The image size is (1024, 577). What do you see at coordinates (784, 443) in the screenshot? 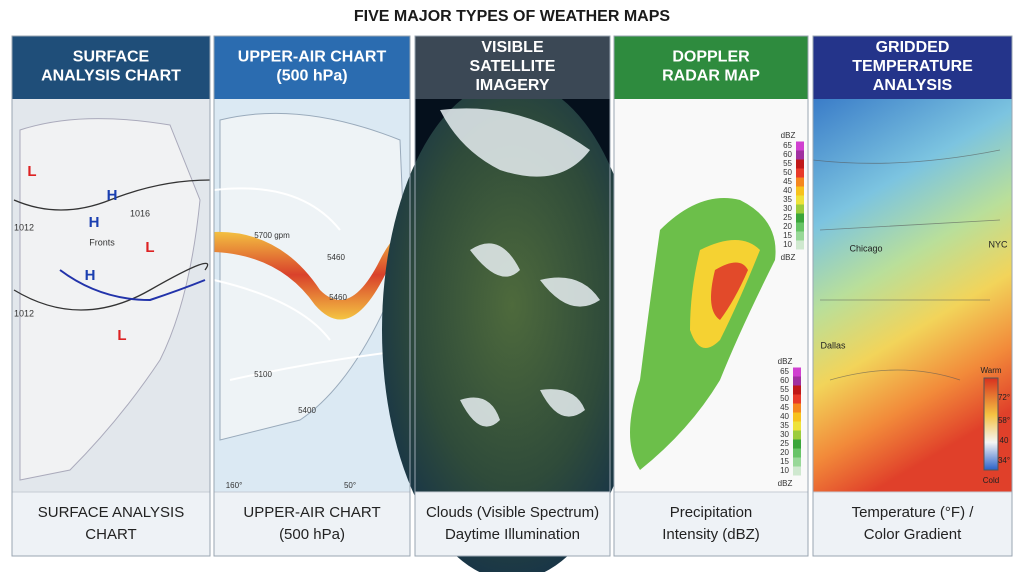
I see `legend-label: 25` at bounding box center [784, 443].